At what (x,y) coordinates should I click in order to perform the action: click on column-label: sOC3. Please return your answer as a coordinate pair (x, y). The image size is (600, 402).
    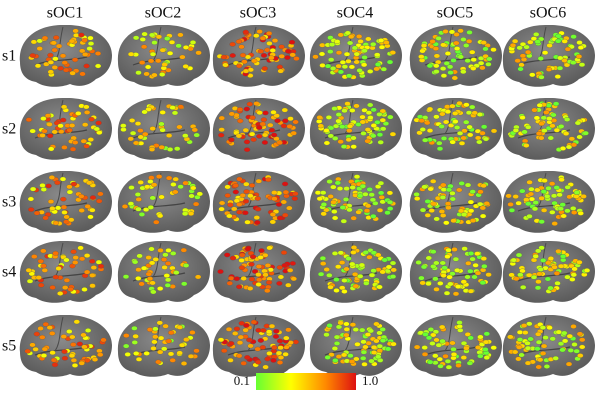
    Looking at the image, I should click on (258, 13).